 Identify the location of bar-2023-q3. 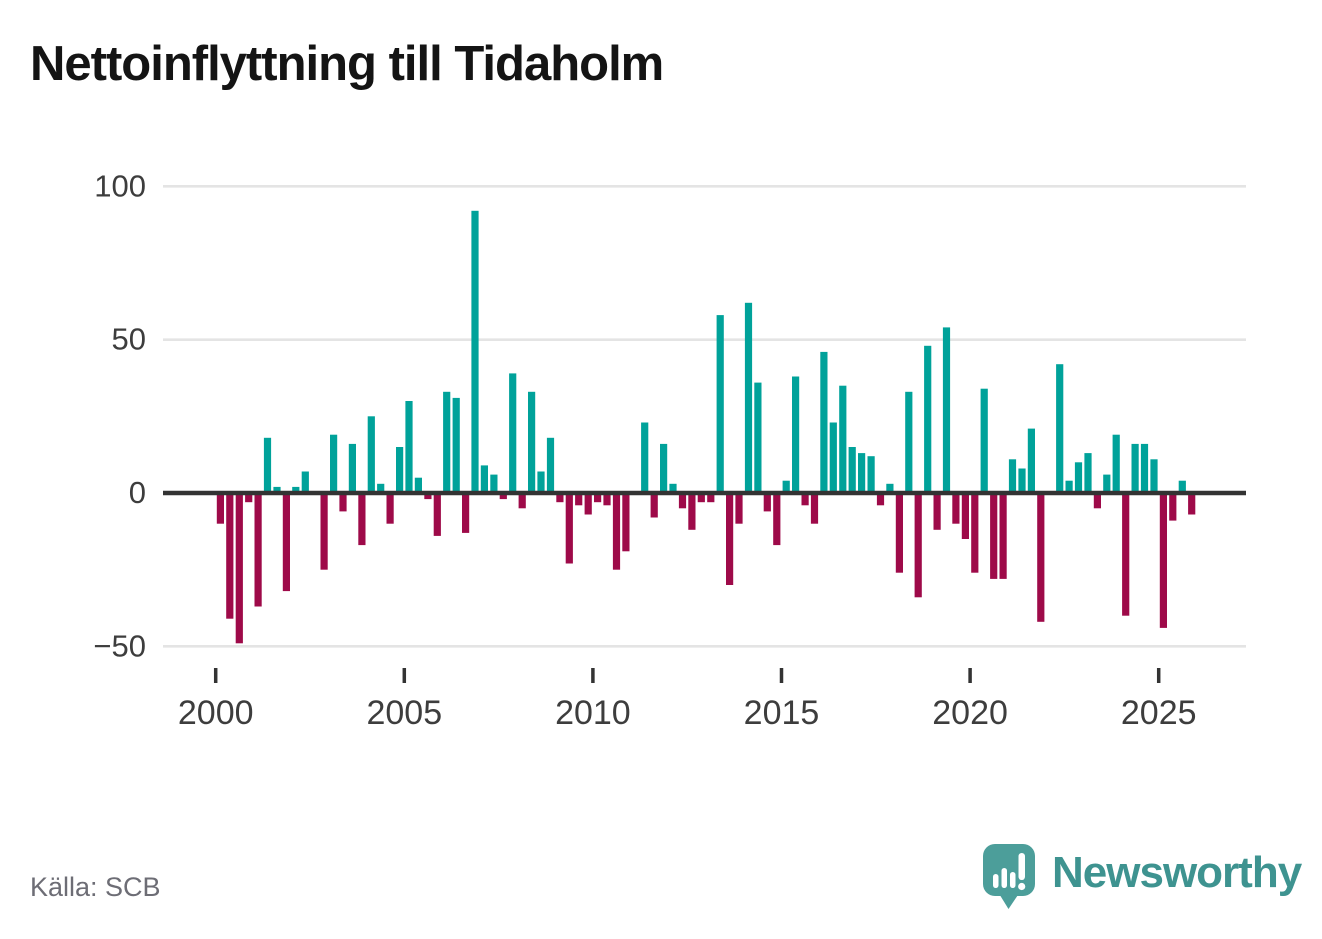
(1107, 483).